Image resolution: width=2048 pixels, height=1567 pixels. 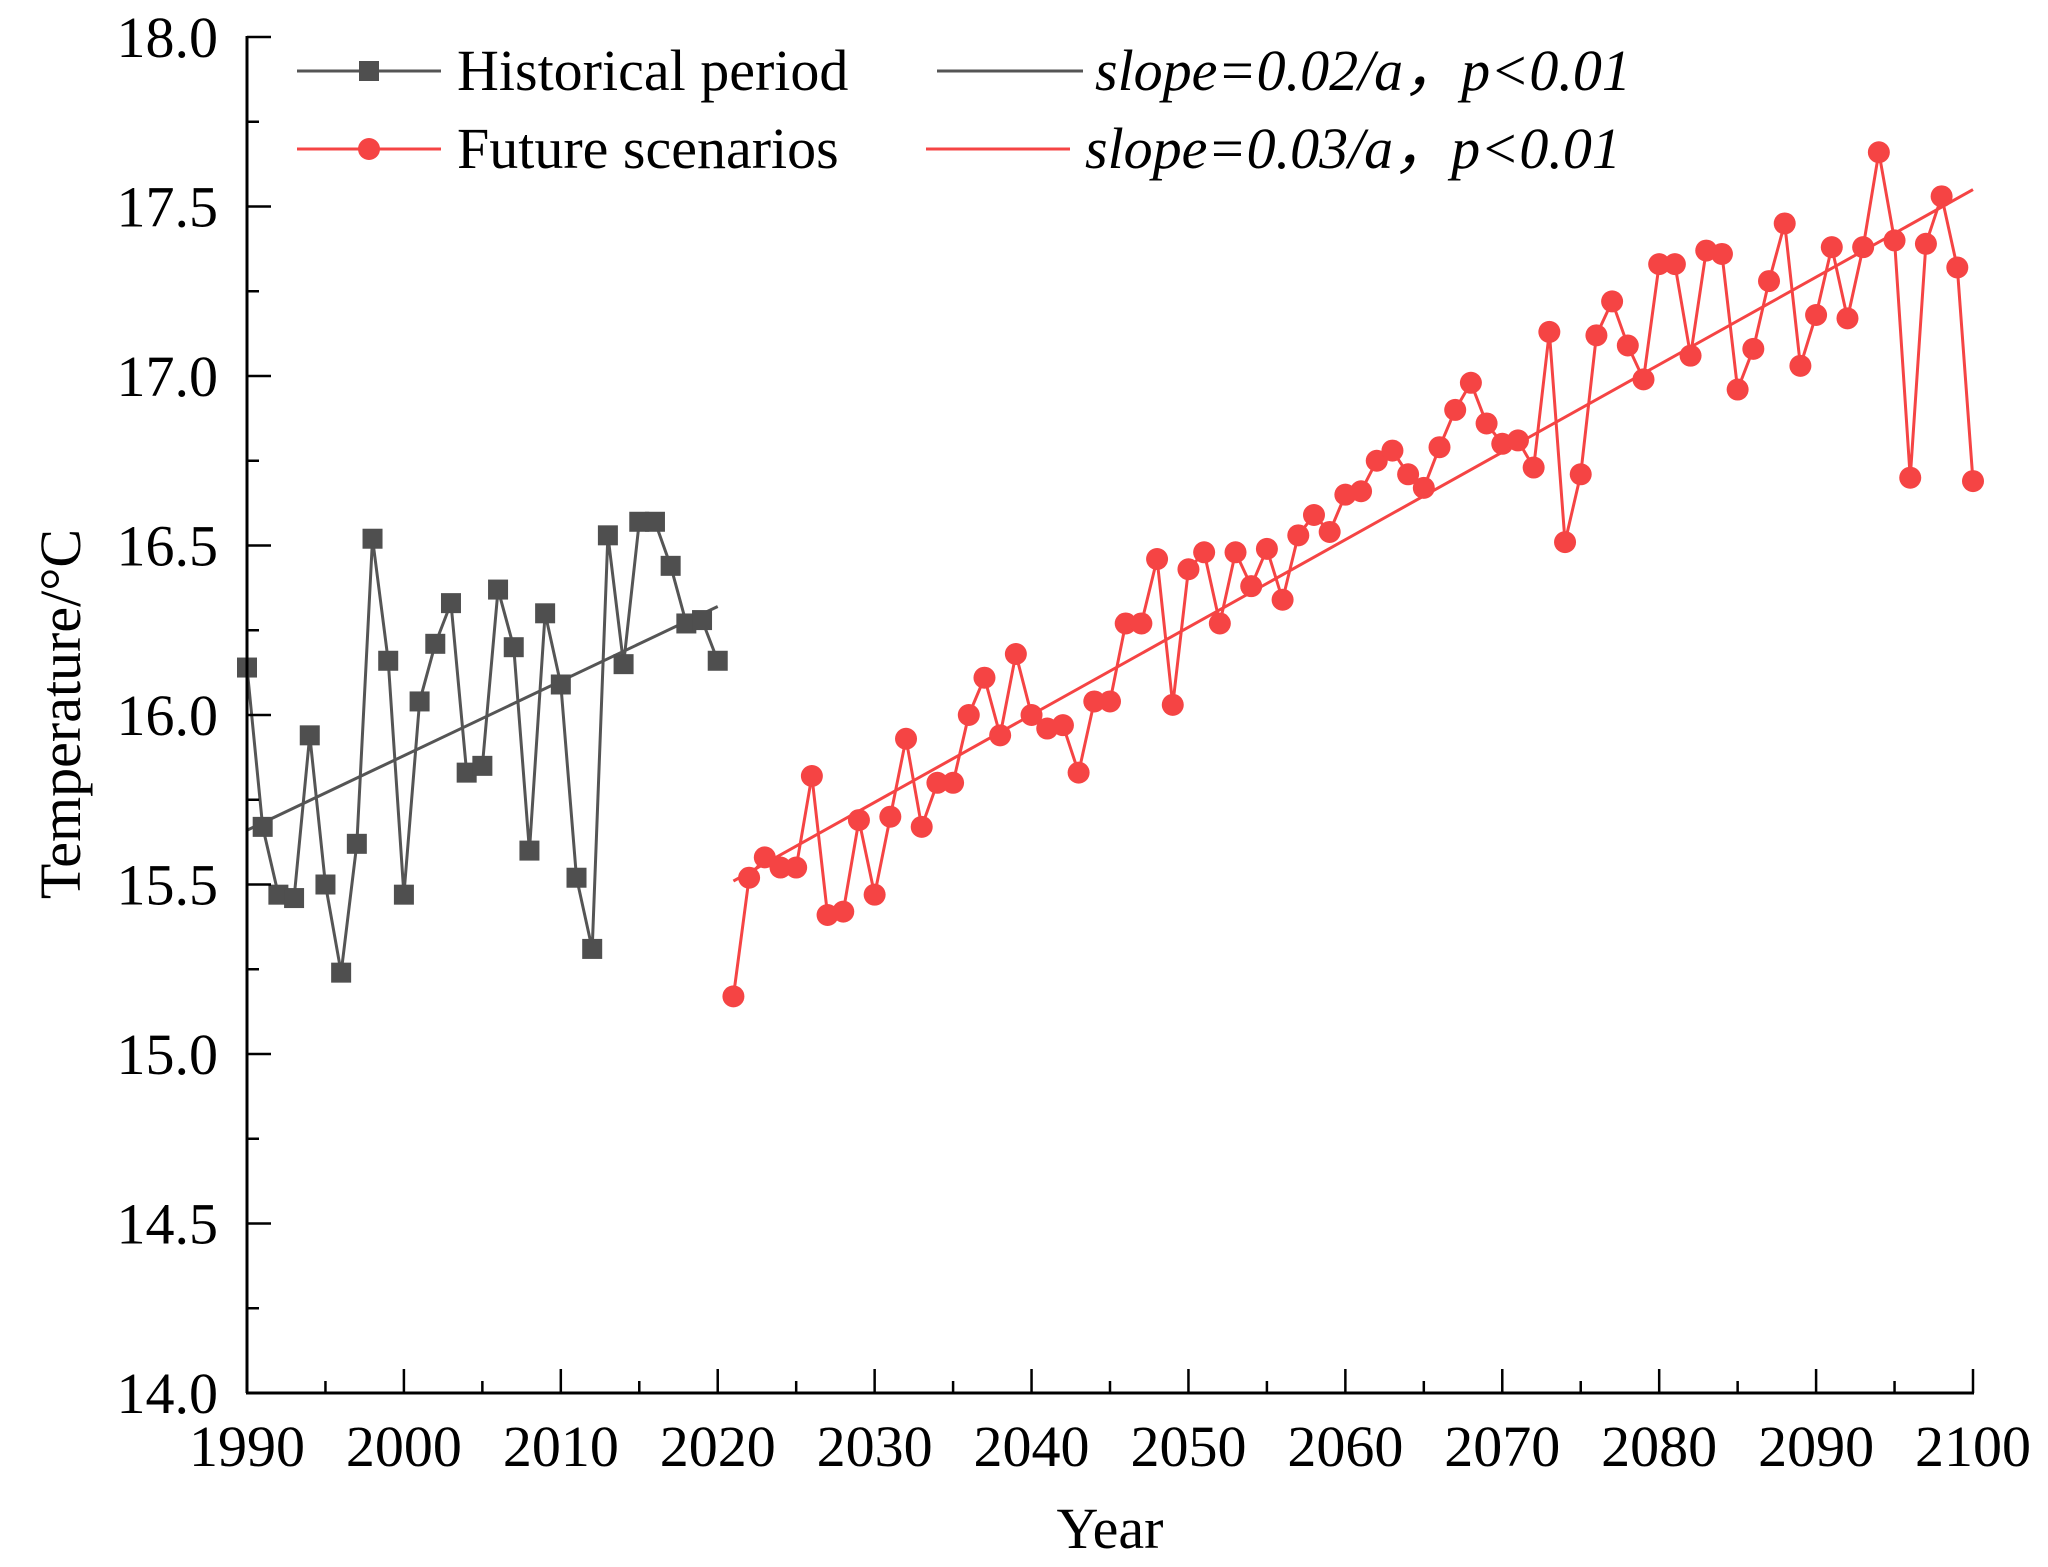 I want to click on y-tick-label: 17.5, so click(x=168, y=207).